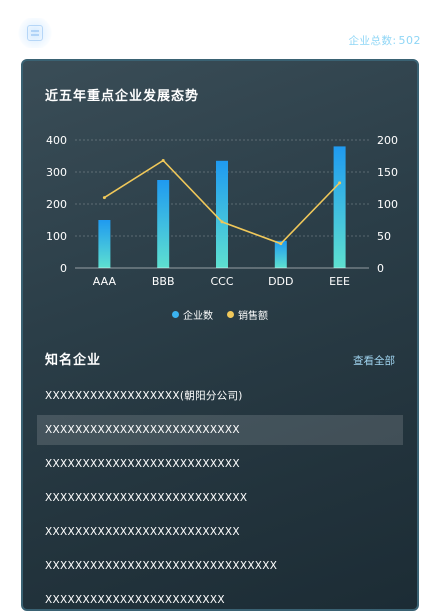 The image size is (421, 613). Describe the element at coordinates (280, 281) in the screenshot. I see `x-tick-label: DDD` at that location.